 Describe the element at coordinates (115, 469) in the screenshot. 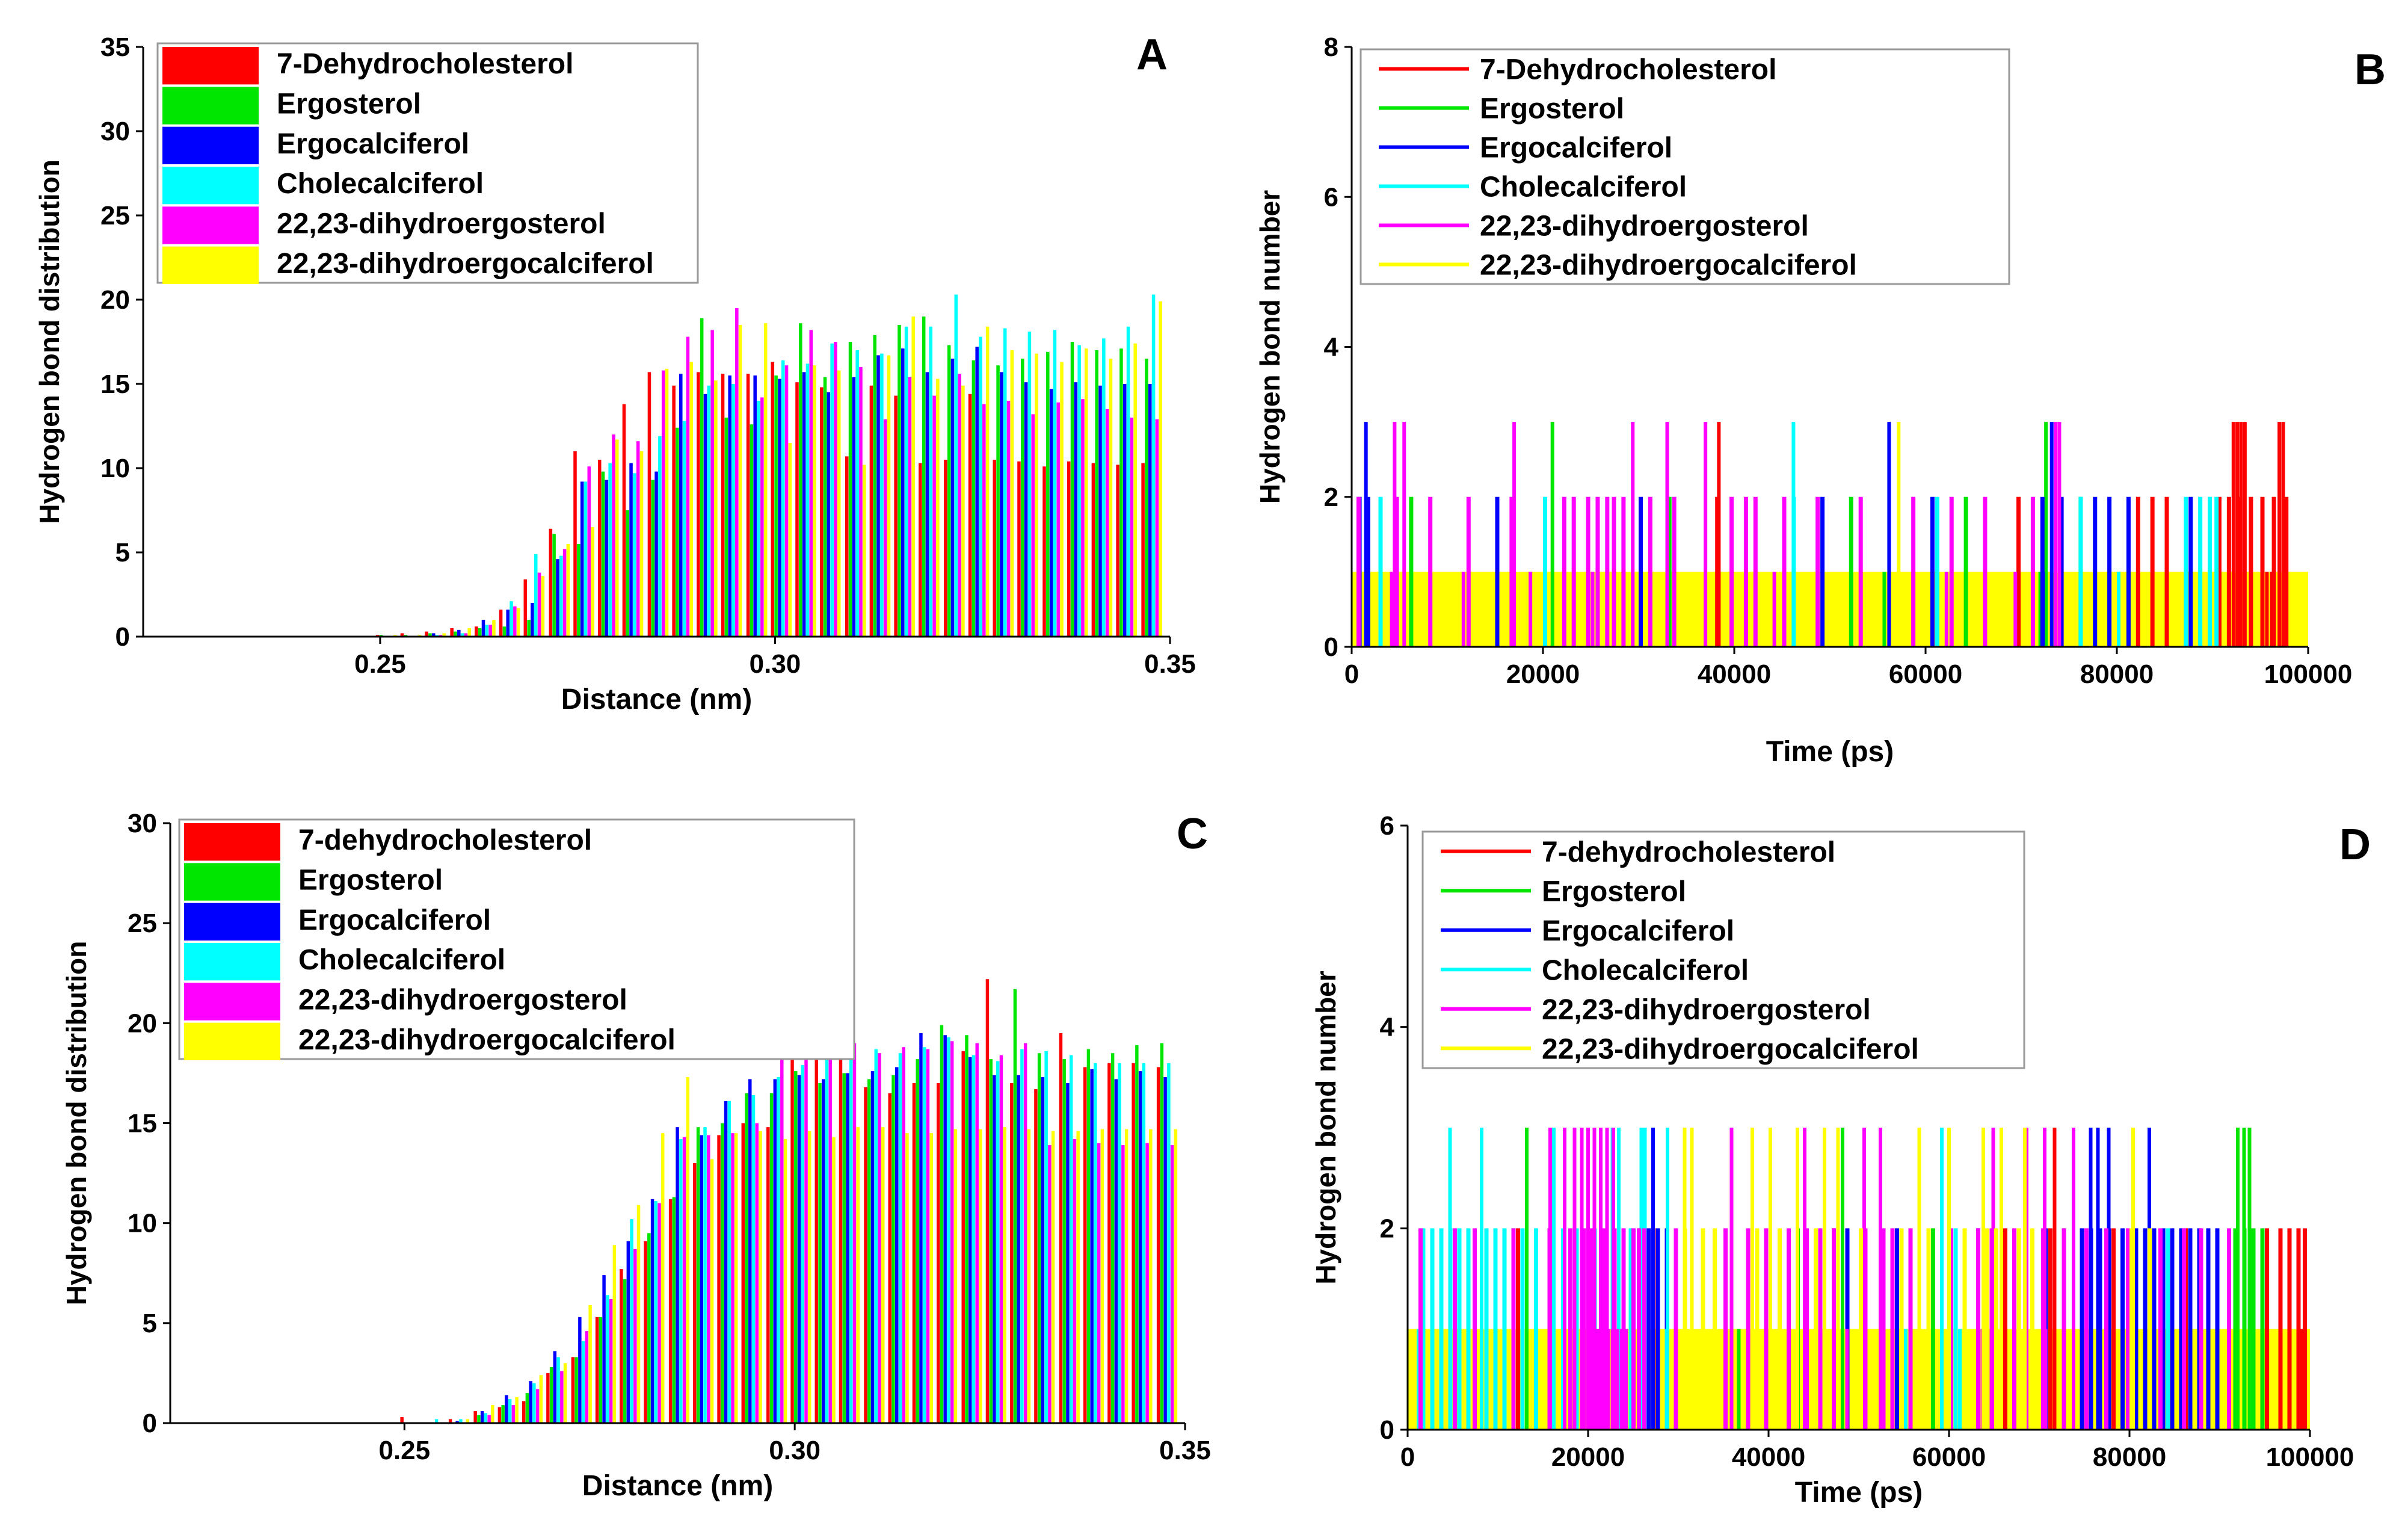

I see `y-tick-label: 10` at that location.